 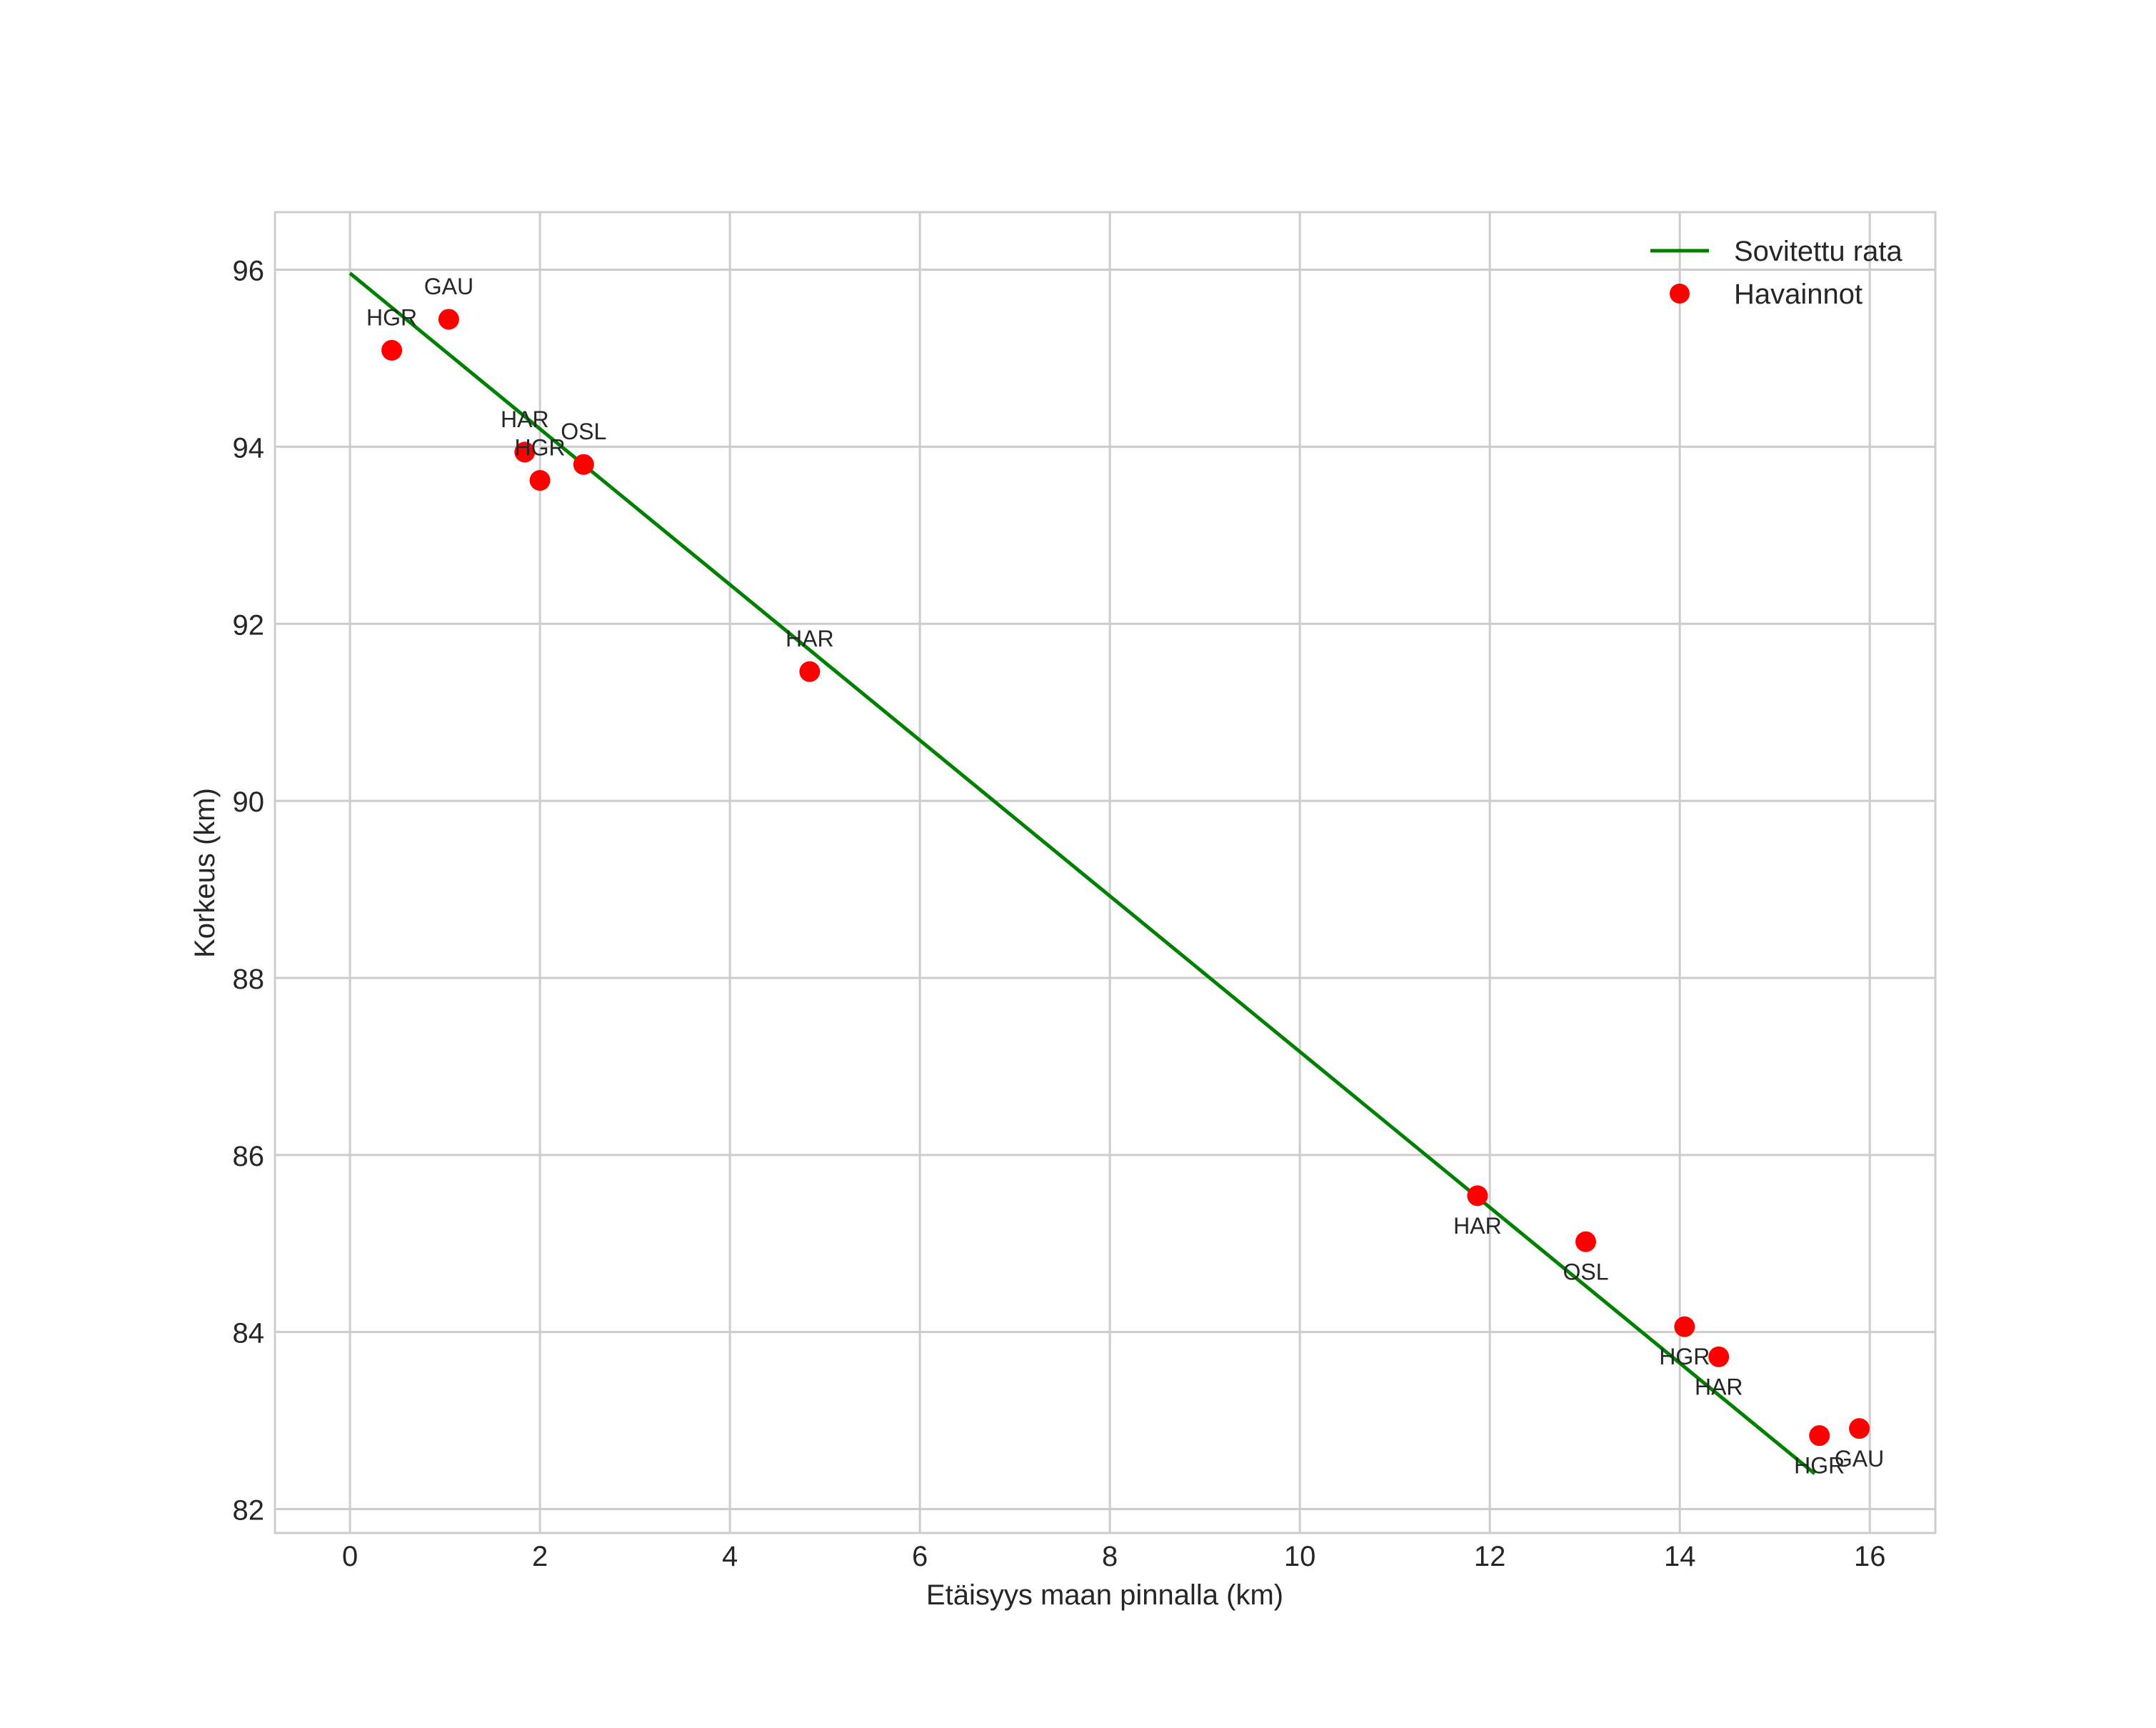 I want to click on x-tick-label: 4, so click(x=730, y=1556).